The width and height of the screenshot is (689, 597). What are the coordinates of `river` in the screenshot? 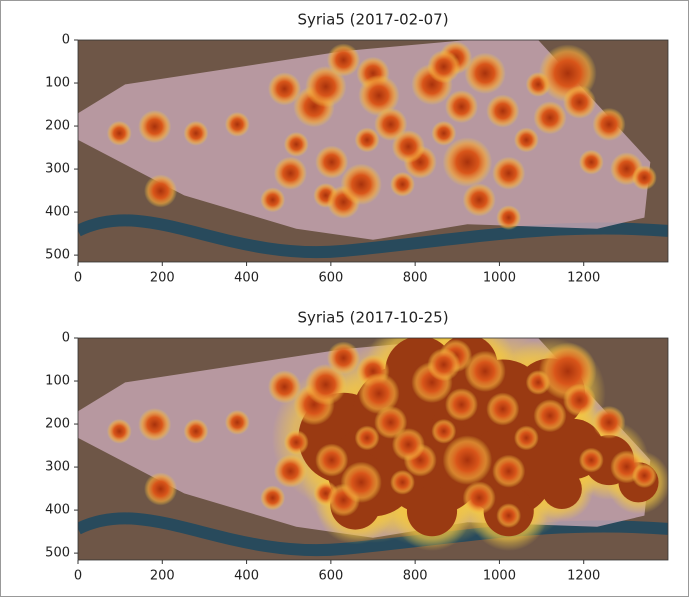 It's located at (373, 534).